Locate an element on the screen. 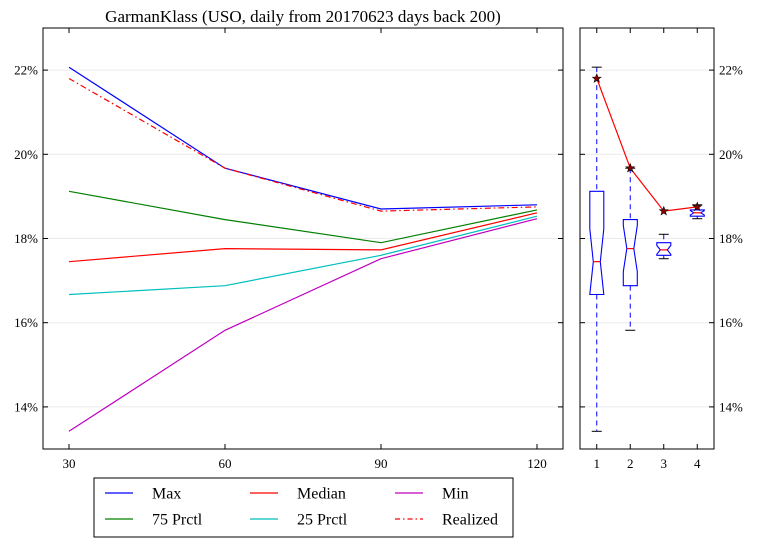 This screenshot has width=758, height=546. legend: Max 75 Prctl Median 25 Prctl Min Realized is located at coordinates (303, 507).